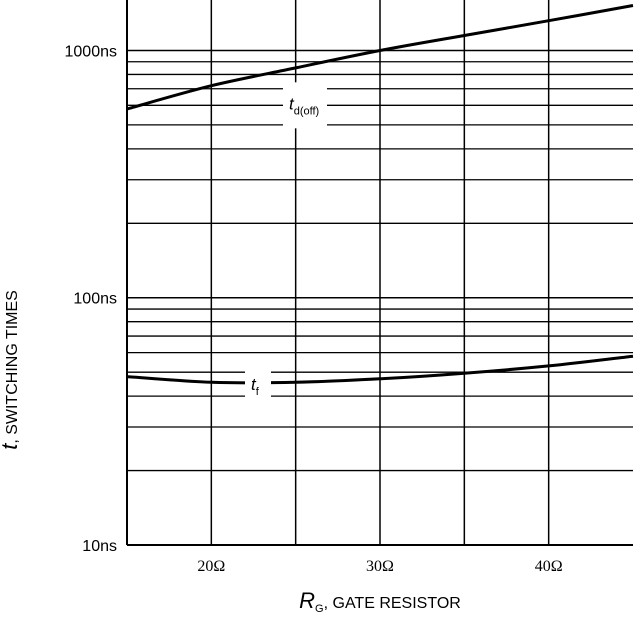 The width and height of the screenshot is (634, 633). Describe the element at coordinates (11, 446) in the screenshot. I see `y-axis-title-symbol: t` at that location.